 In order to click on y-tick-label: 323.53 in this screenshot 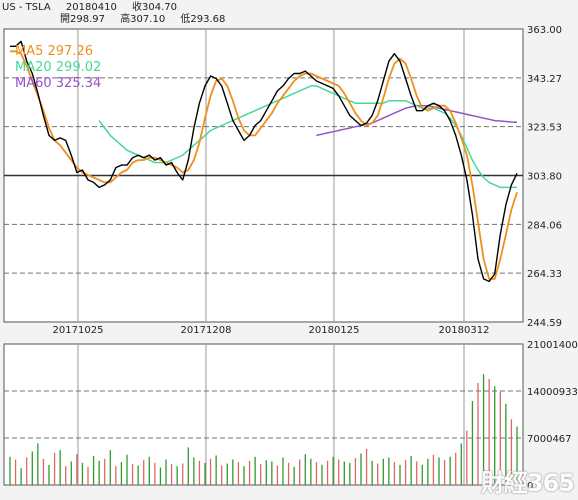, I will do `click(544, 128)`.